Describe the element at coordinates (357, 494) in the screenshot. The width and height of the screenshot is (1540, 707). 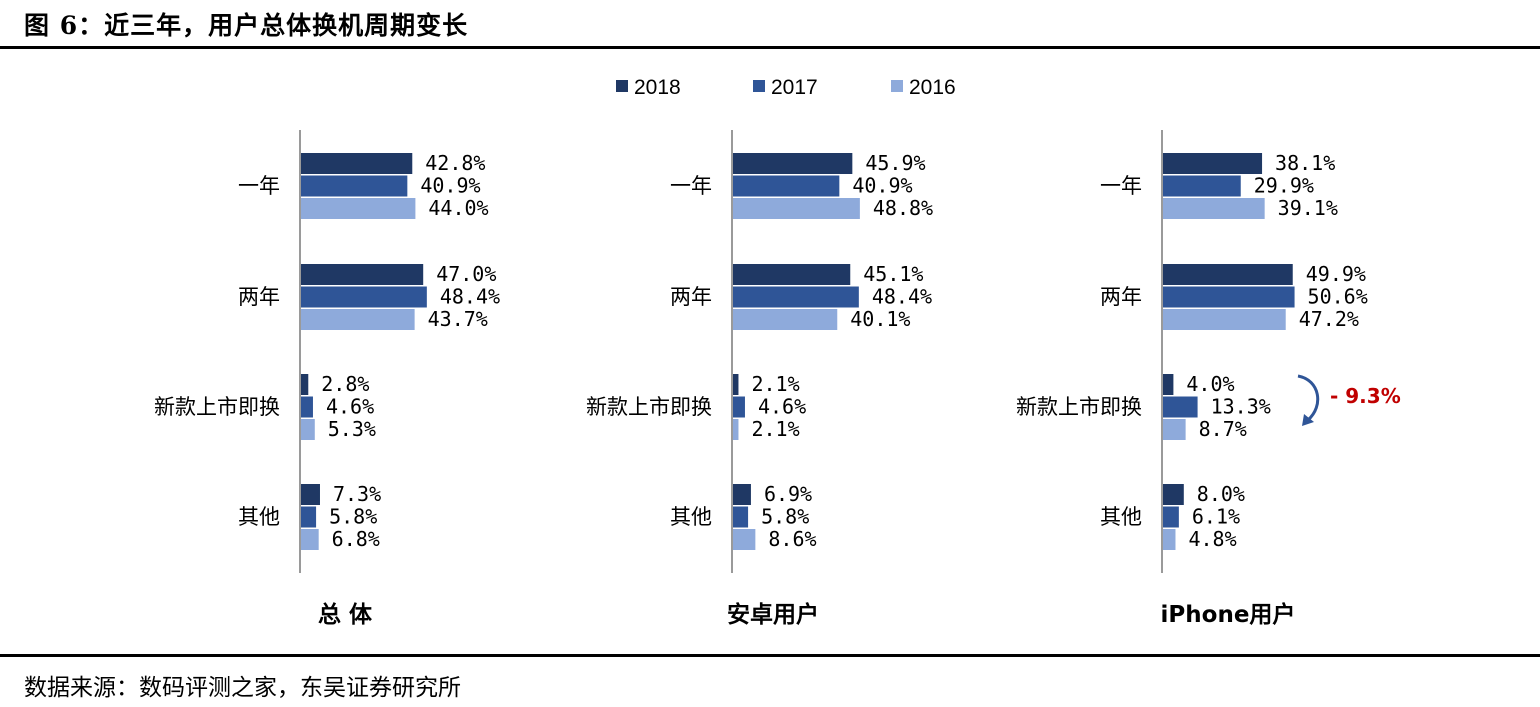
I see `data-label: 7.3%` at that location.